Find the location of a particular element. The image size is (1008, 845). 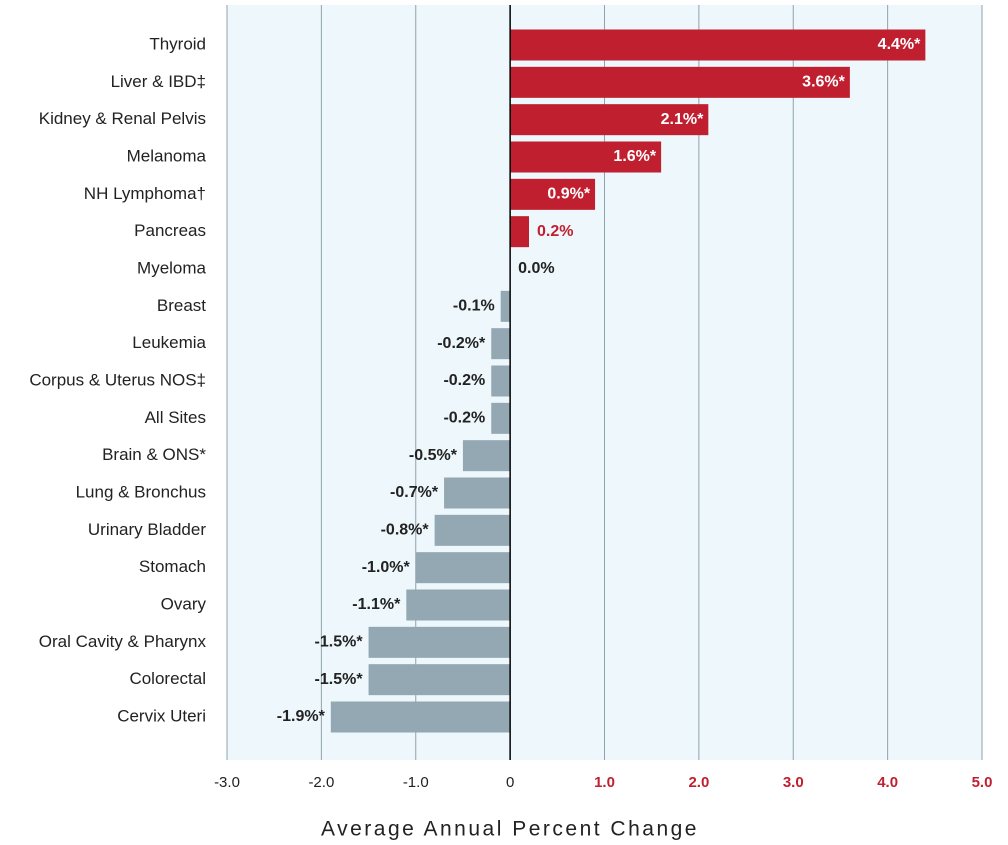

category-label: Urinary Bladder is located at coordinates (147, 529).